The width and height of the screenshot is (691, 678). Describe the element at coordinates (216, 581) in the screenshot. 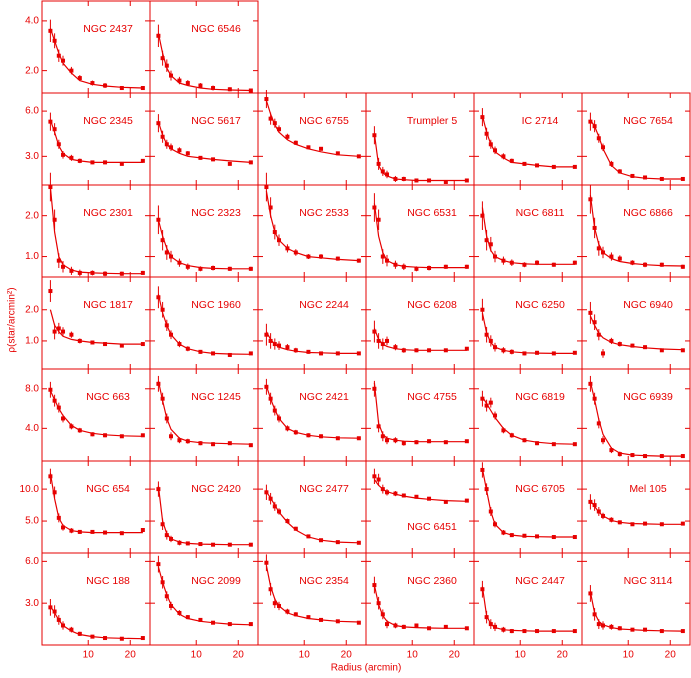

I see `panel-title: NGC 2099` at that location.